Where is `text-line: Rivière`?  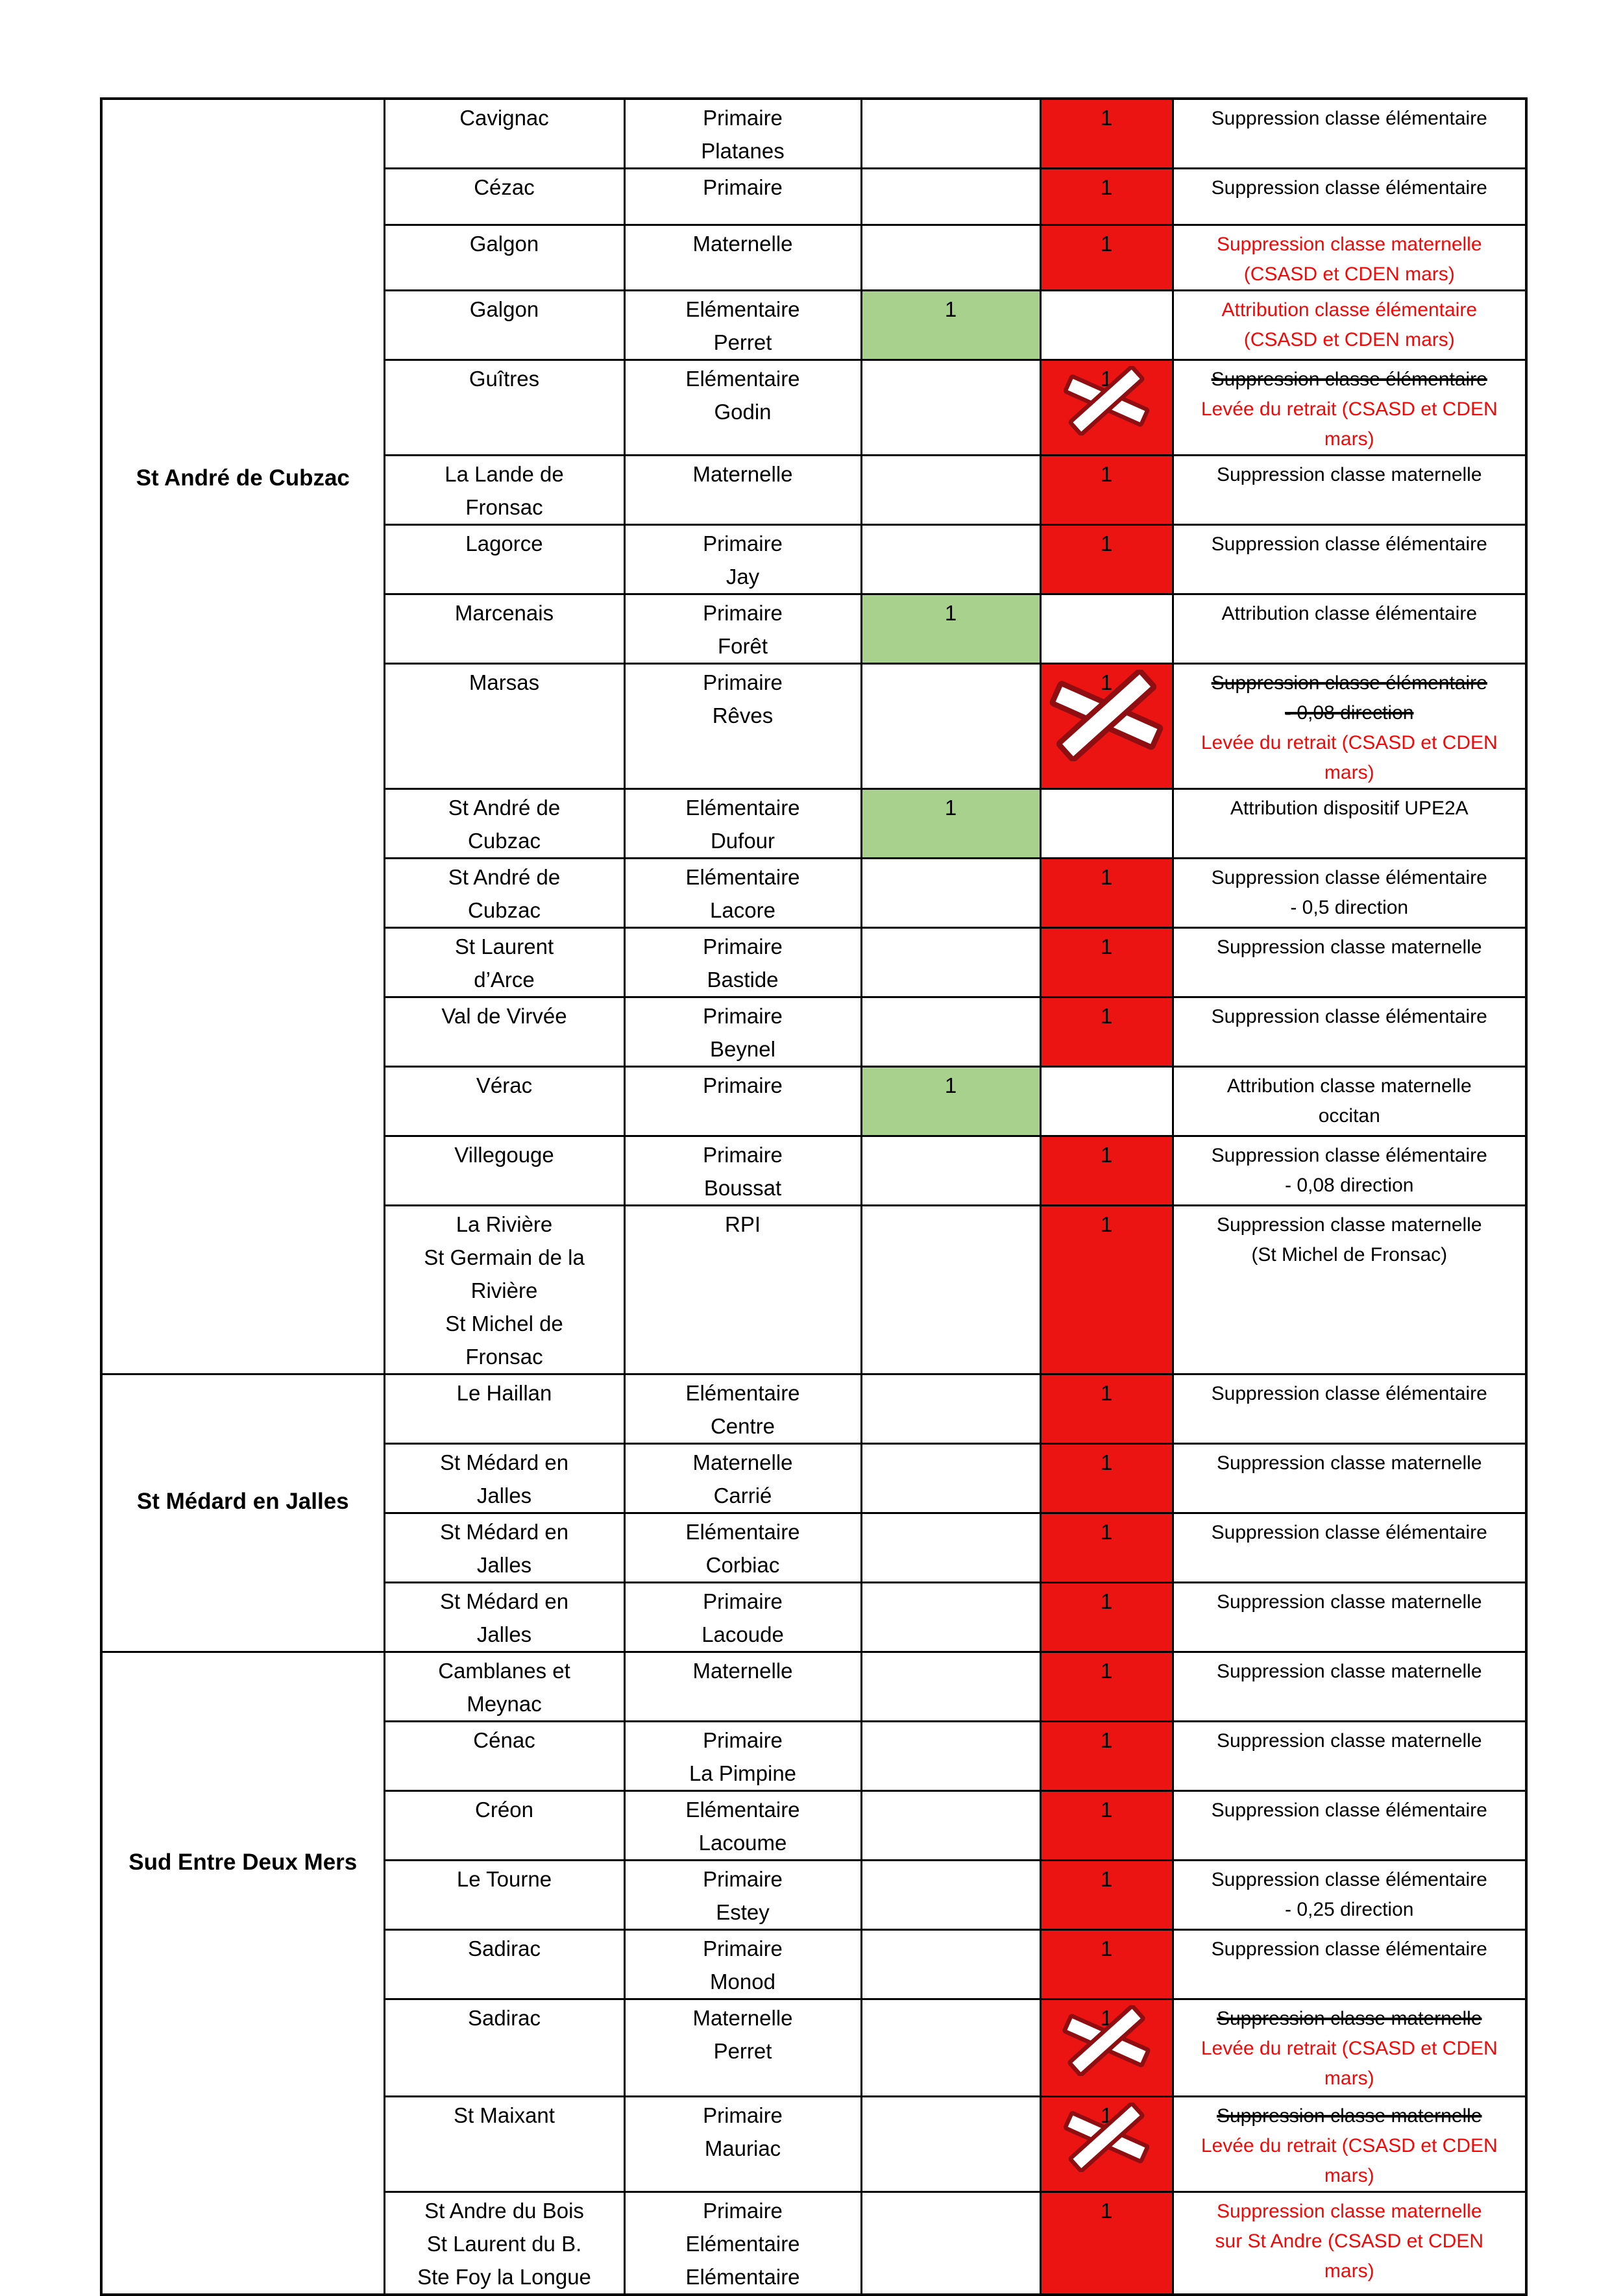 text-line: Rivière is located at coordinates (504, 1290).